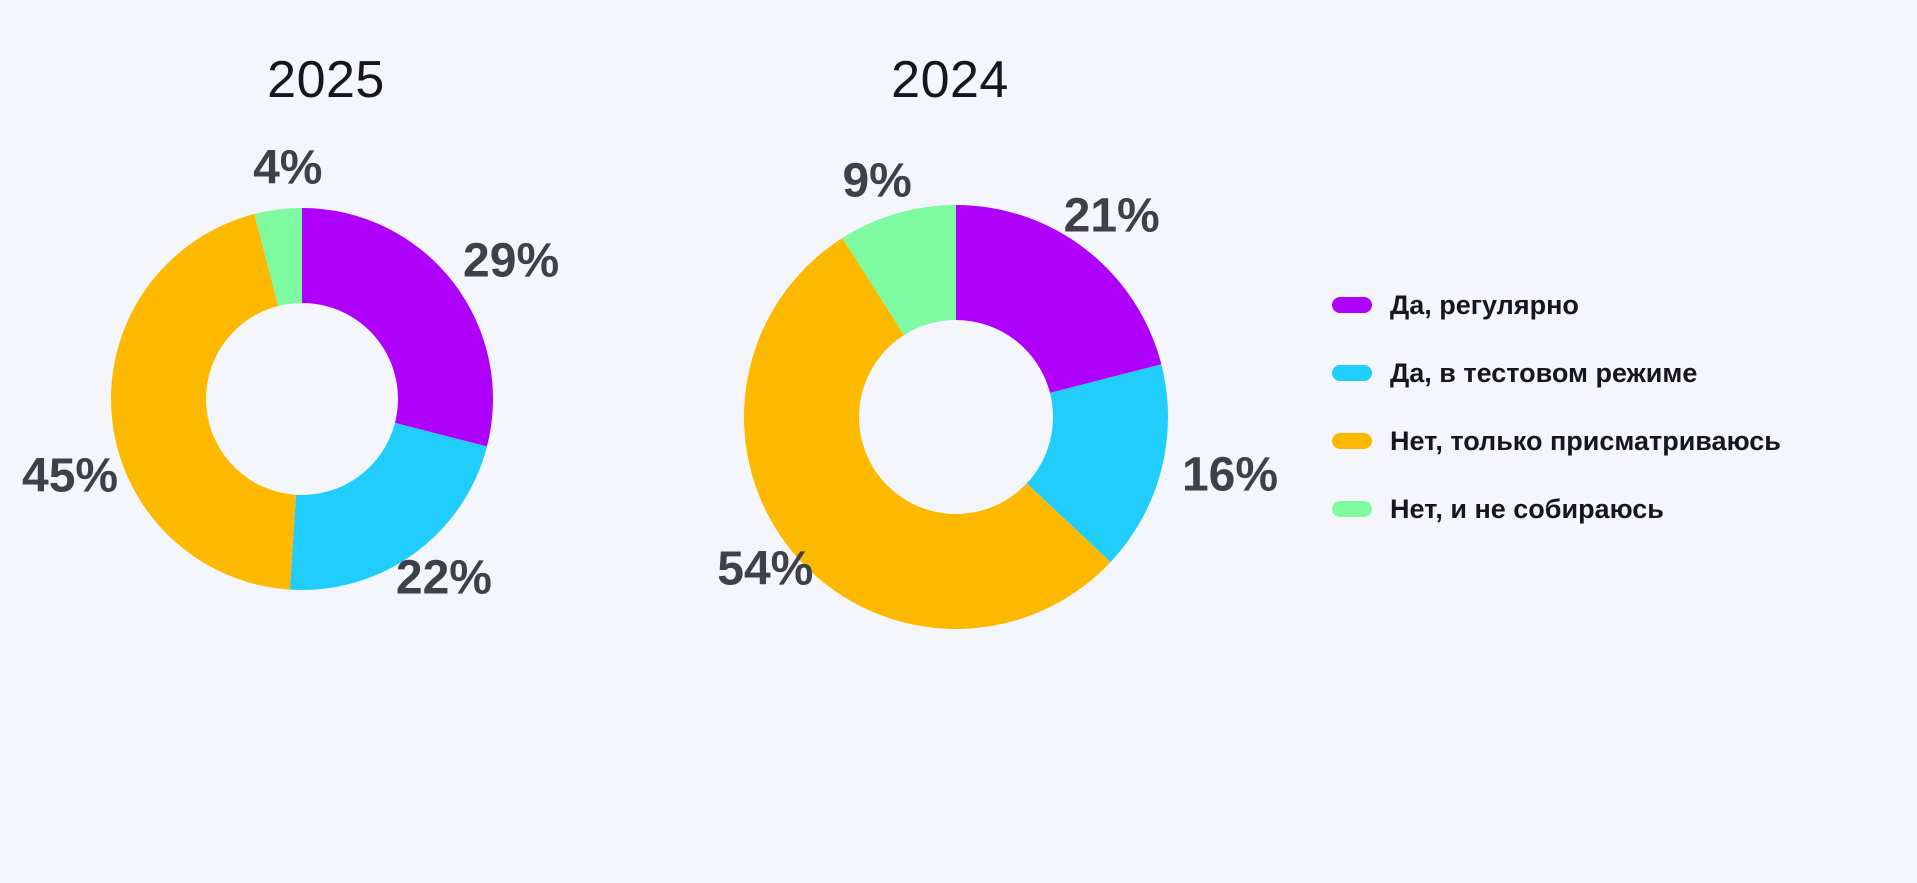 This screenshot has height=883, width=1917. What do you see at coordinates (511, 261) in the screenshot?
I see `percent-label: 29%` at bounding box center [511, 261].